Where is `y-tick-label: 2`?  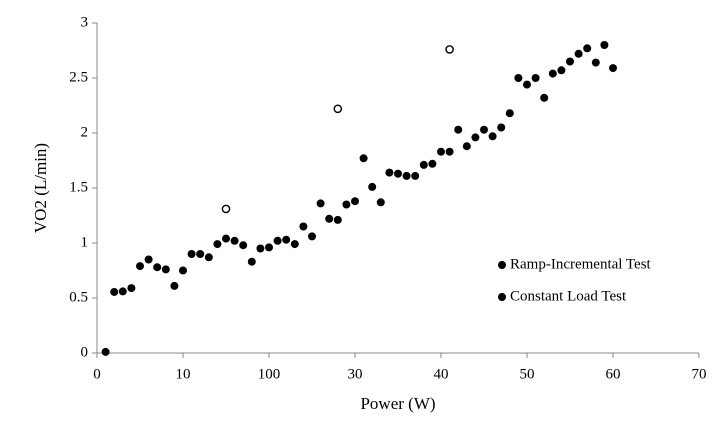 y-tick-label: 2 is located at coordinates (85, 132).